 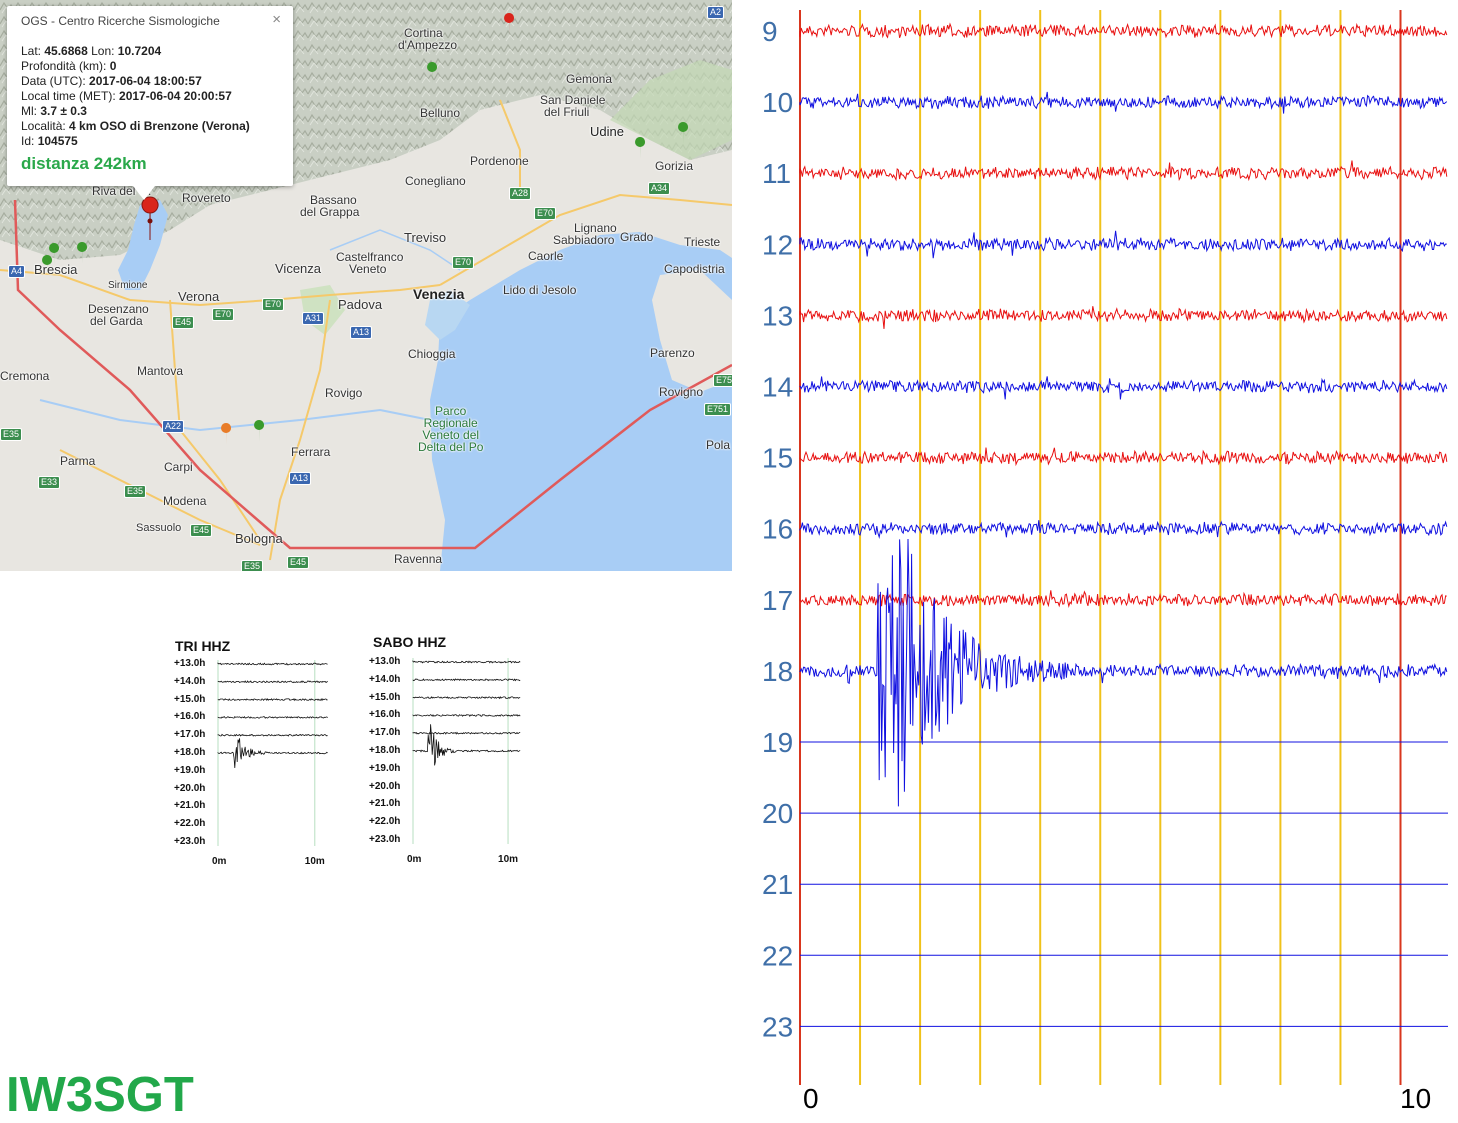 I want to click on id-value: 104575, so click(x=58, y=141).